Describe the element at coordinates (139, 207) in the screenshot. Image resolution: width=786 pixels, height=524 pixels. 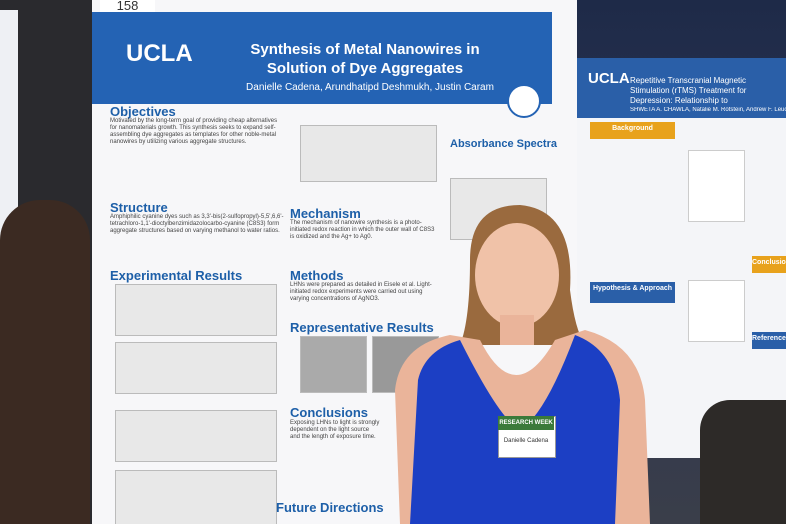
I see `section-heading: Structure` at that location.